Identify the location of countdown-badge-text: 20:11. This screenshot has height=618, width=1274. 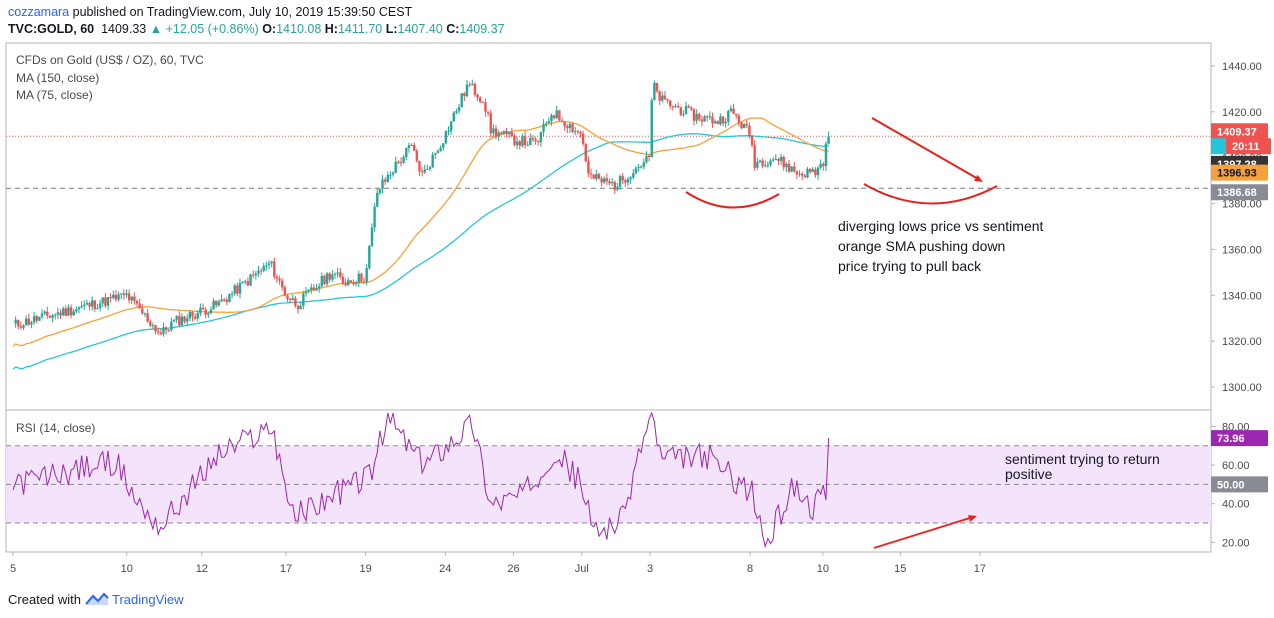
(1246, 147).